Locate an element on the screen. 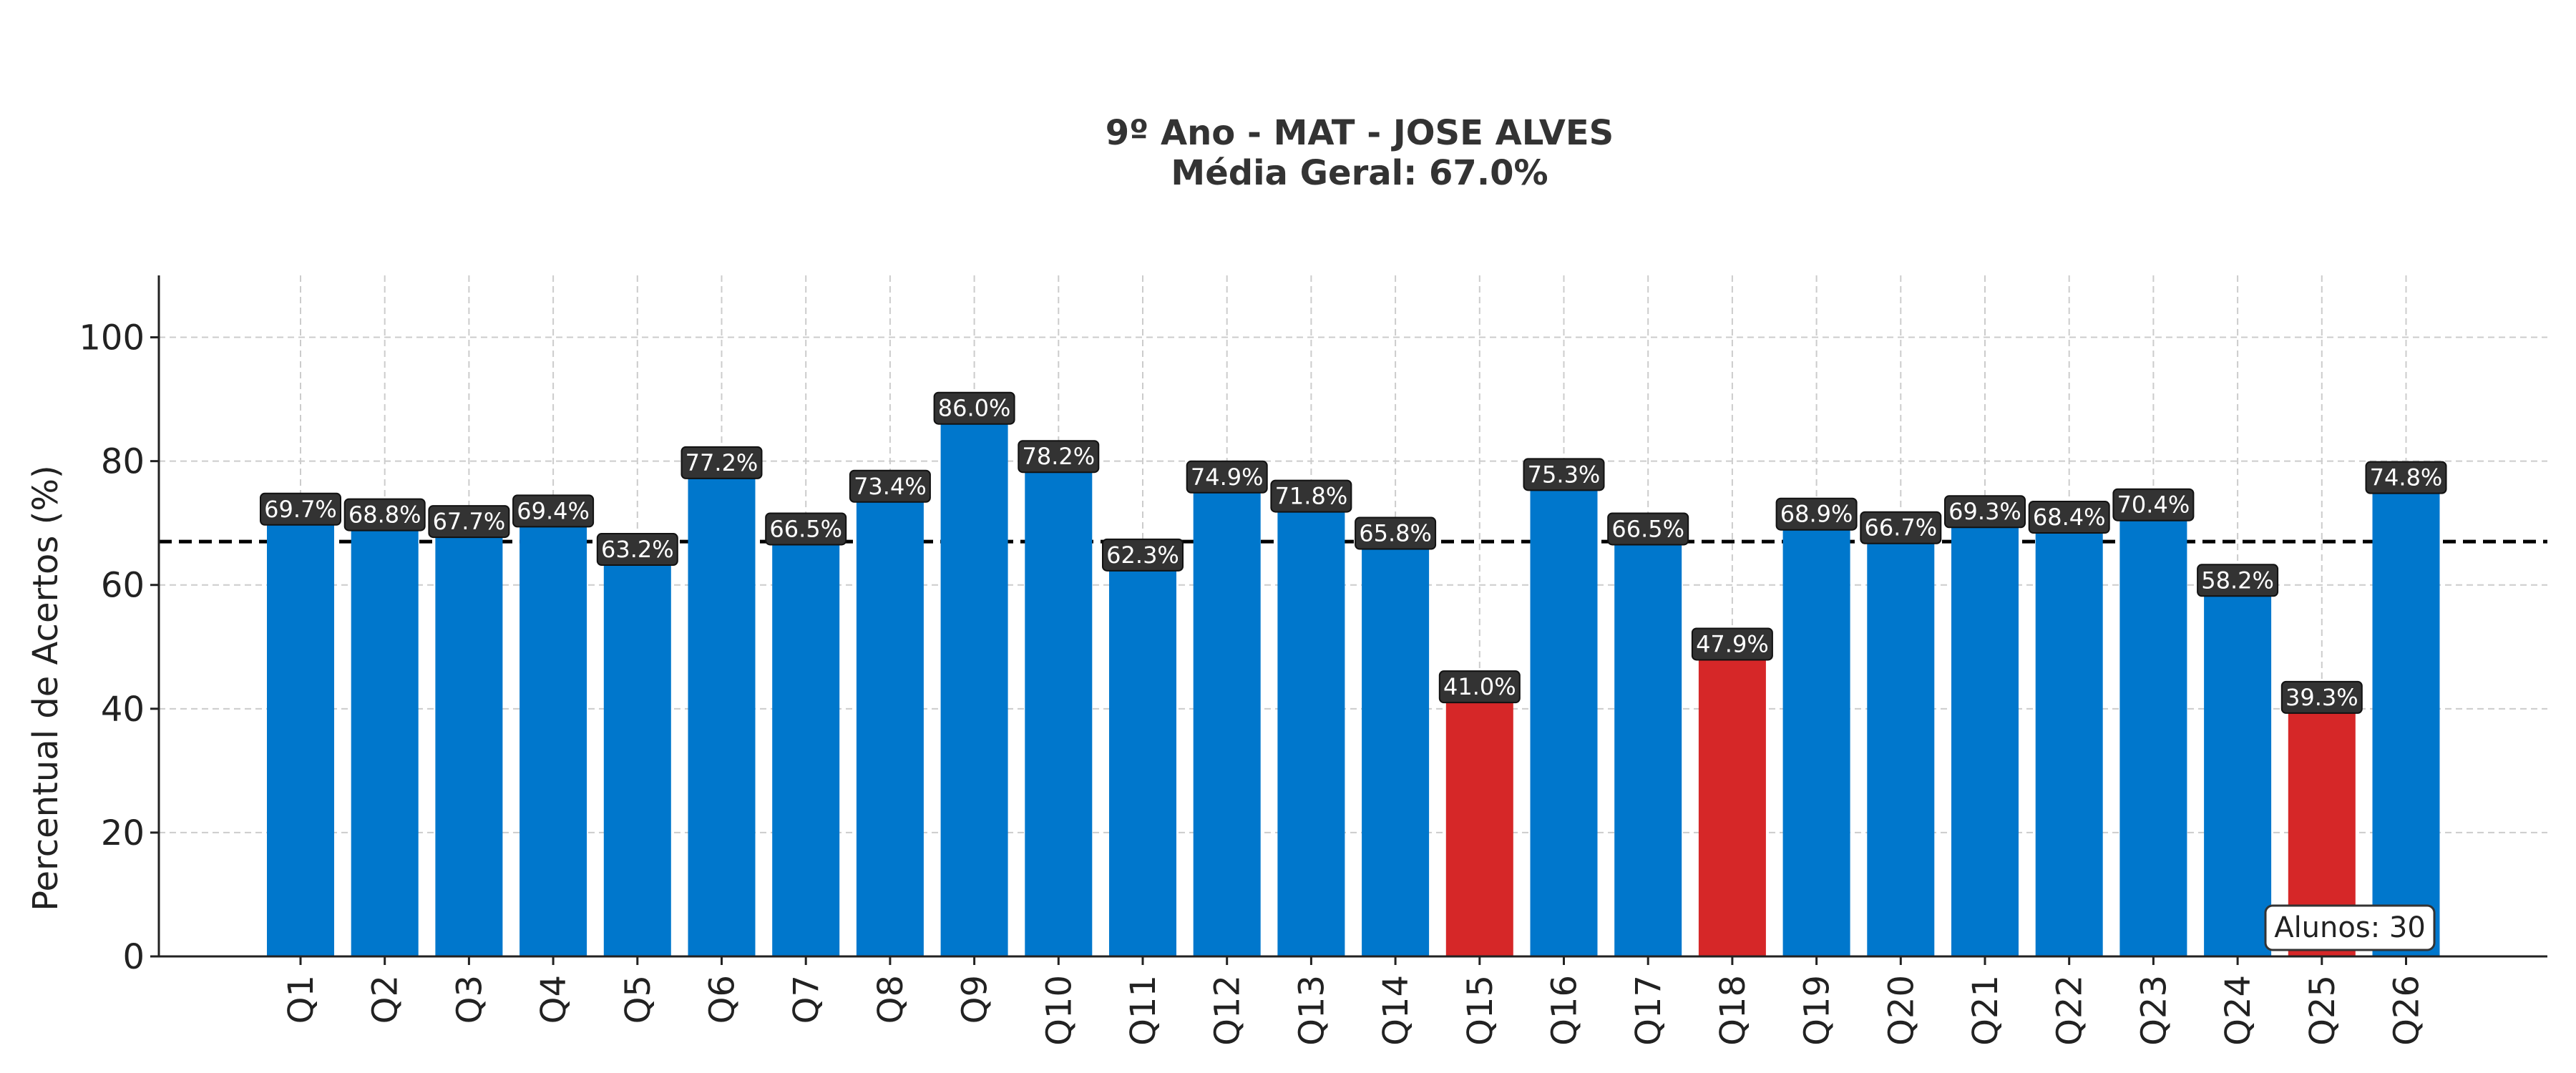 Image resolution: width=2576 pixels, height=1073 pixels. data-label: 73.4% is located at coordinates (890, 487).